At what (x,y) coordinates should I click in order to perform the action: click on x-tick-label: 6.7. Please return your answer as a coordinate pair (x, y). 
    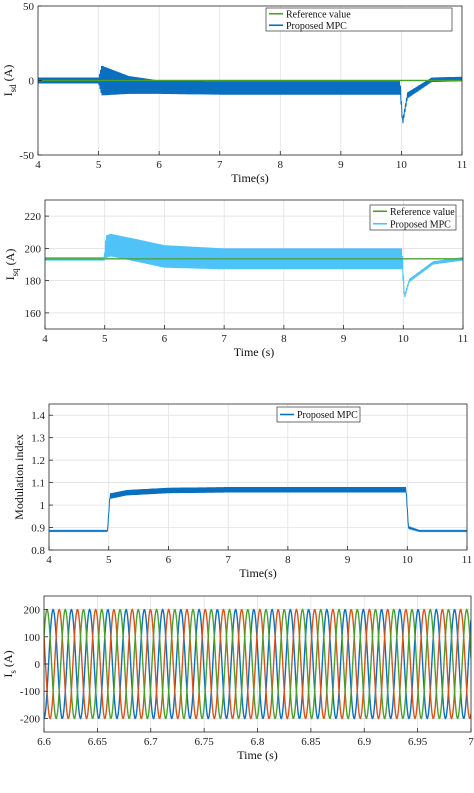
    Looking at the image, I should click on (151, 742).